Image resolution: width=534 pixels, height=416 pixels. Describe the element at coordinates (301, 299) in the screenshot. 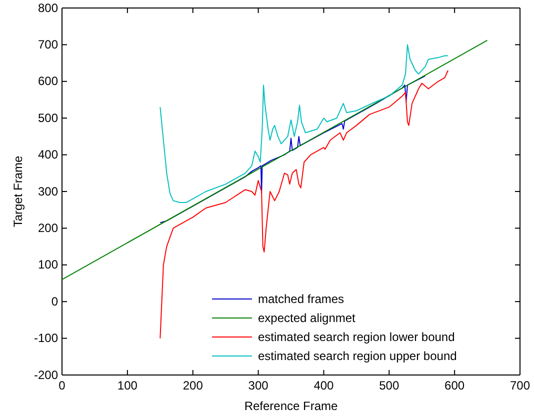

I see `legend-label: matched frames` at that location.